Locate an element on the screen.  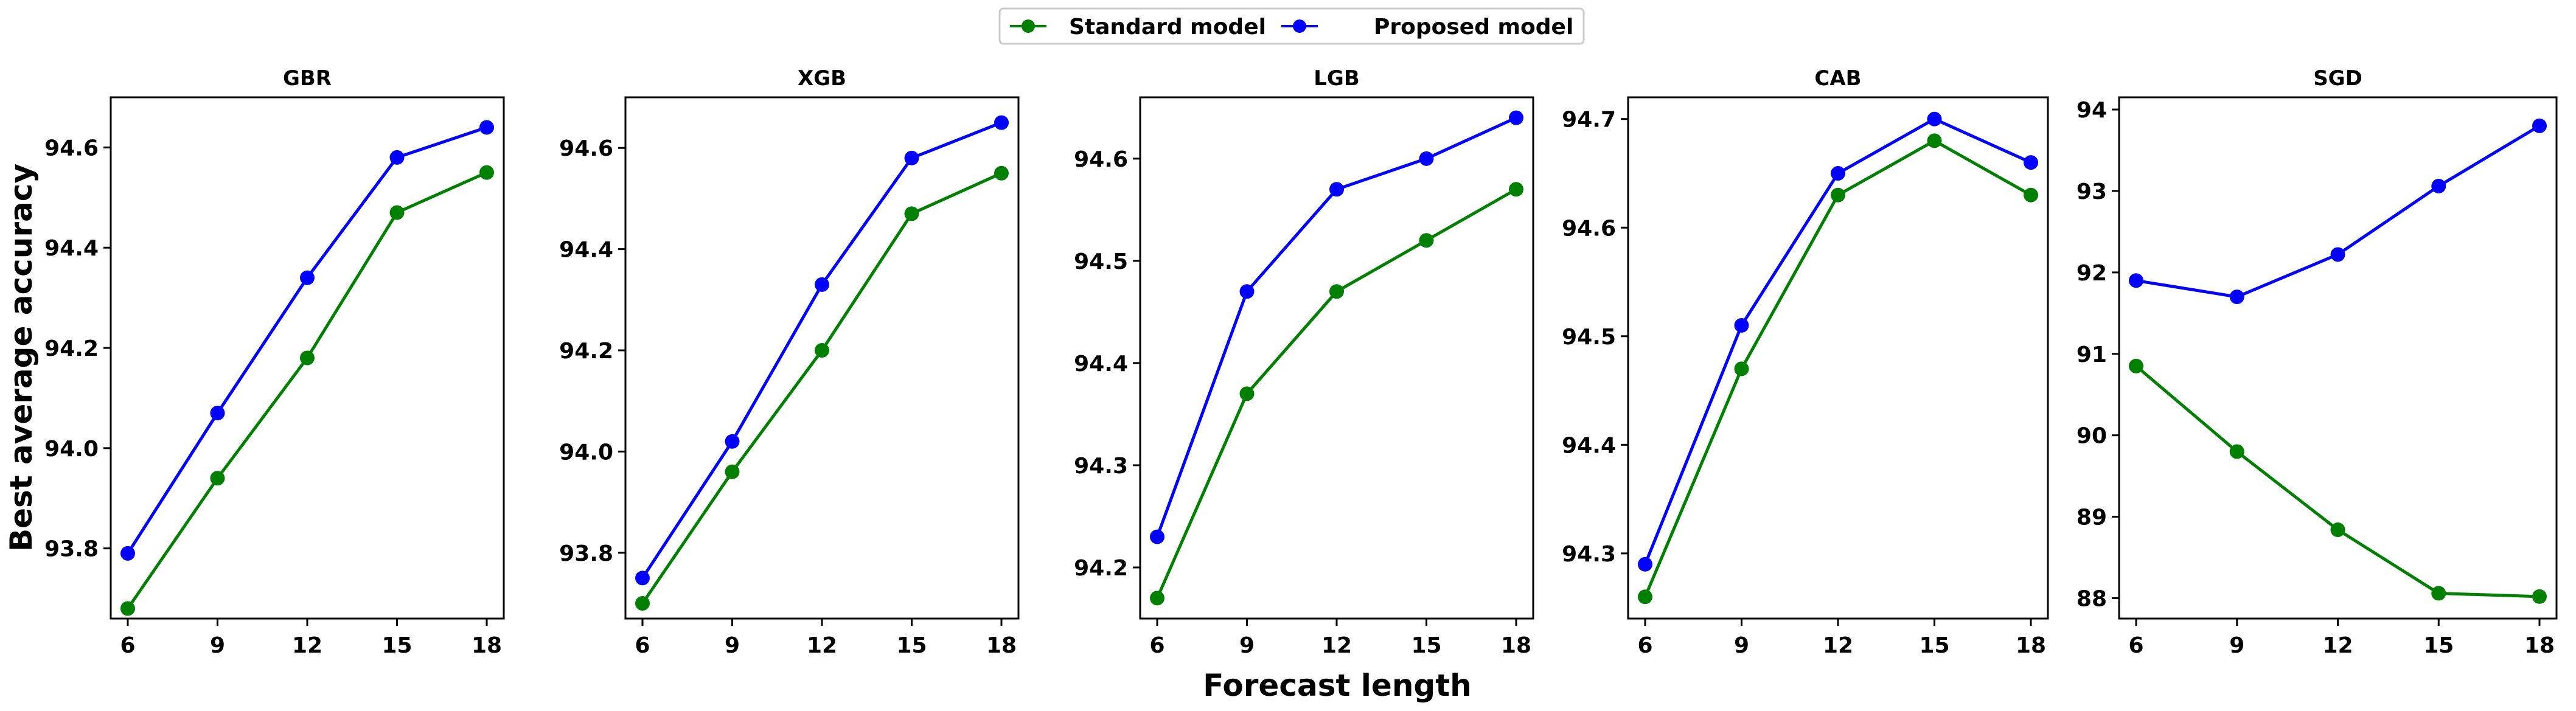
series-line-proposed-model-cab is located at coordinates (1837, 341).